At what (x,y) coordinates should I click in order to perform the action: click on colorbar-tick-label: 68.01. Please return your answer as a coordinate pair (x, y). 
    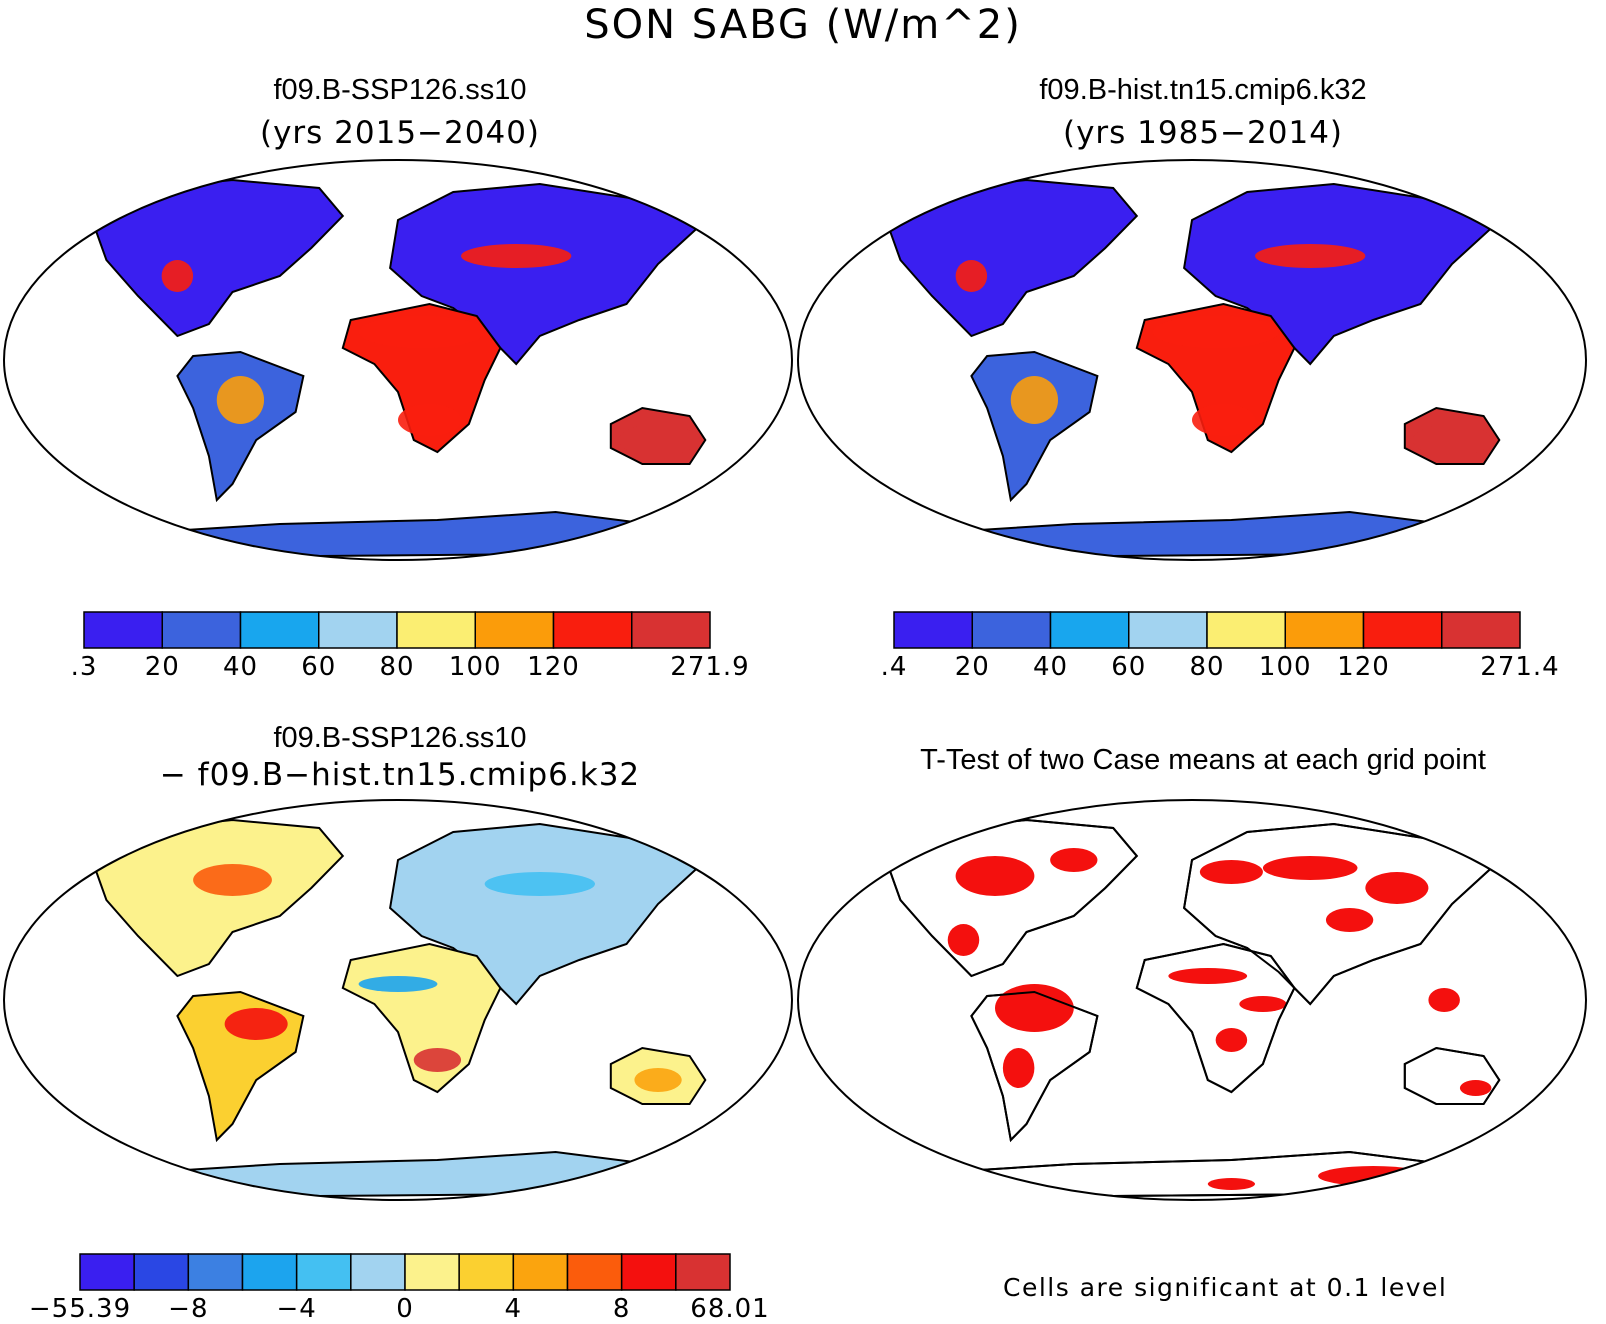
    Looking at the image, I should click on (730, 1309).